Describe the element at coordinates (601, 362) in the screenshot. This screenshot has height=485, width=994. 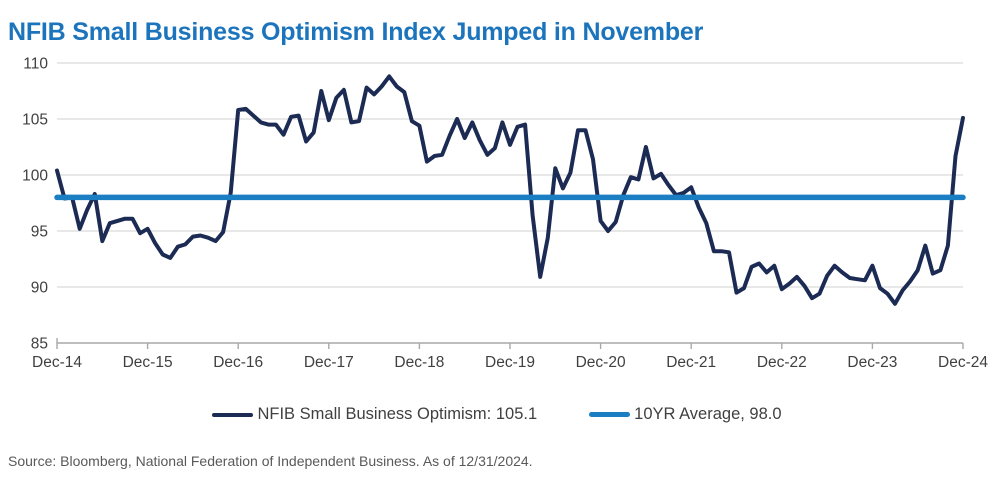
I see `x-axis-label: Dec-20` at that location.